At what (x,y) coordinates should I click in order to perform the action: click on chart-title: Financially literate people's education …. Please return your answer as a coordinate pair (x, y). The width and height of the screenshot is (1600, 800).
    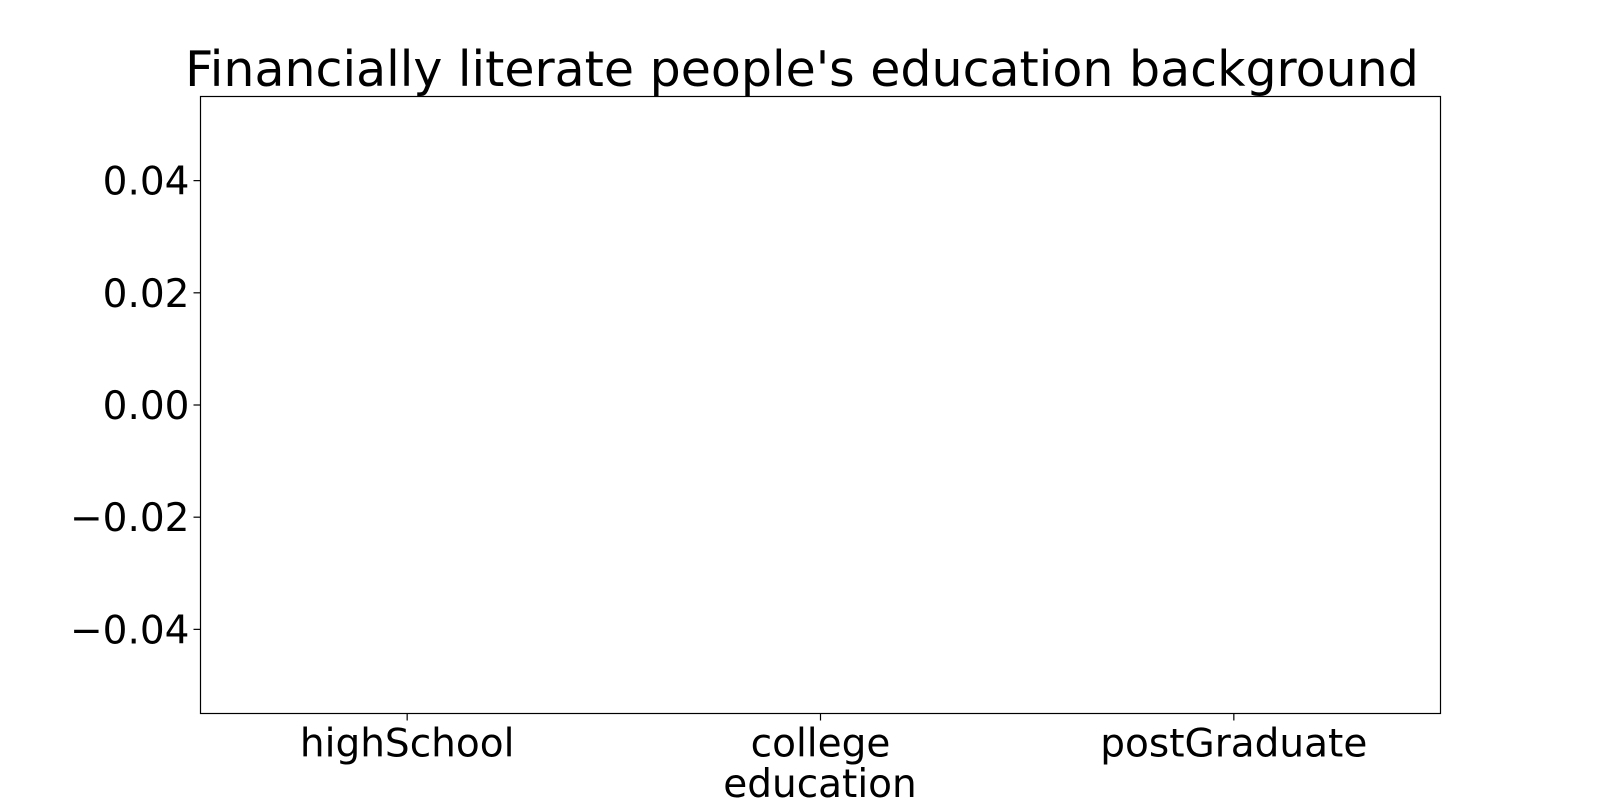
    Looking at the image, I should click on (802, 69).